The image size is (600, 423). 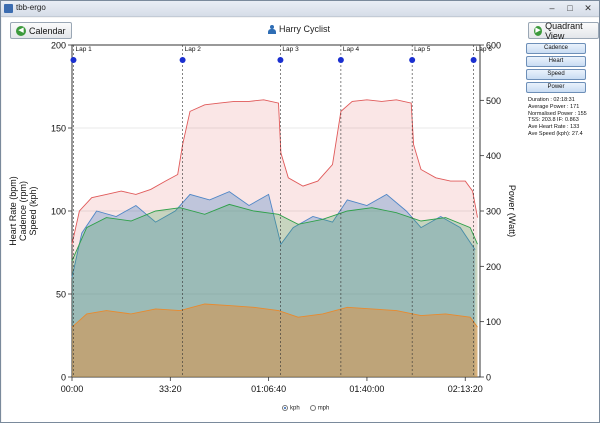 What do you see at coordinates (58, 129) in the screenshot?
I see `left-tick-label: 150` at bounding box center [58, 129].